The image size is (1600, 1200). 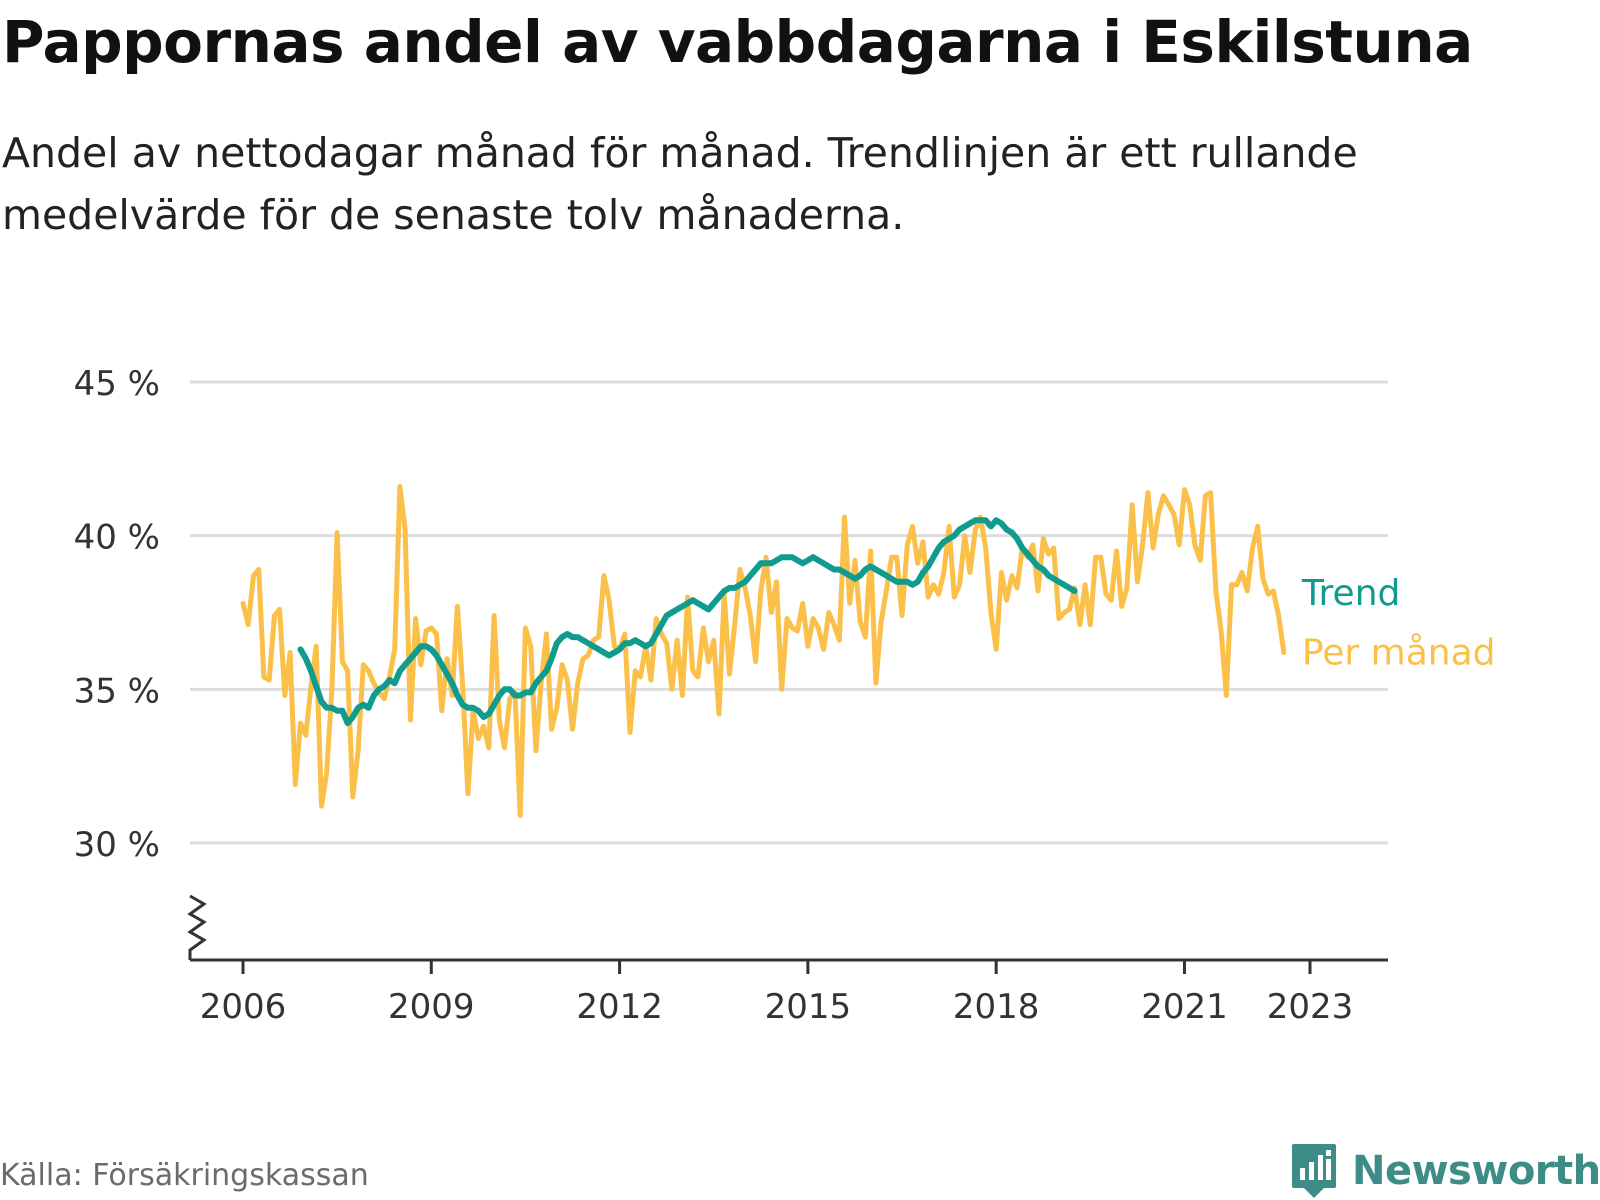 What do you see at coordinates (117, 538) in the screenshot?
I see `y-tick-label: 40 %` at bounding box center [117, 538].